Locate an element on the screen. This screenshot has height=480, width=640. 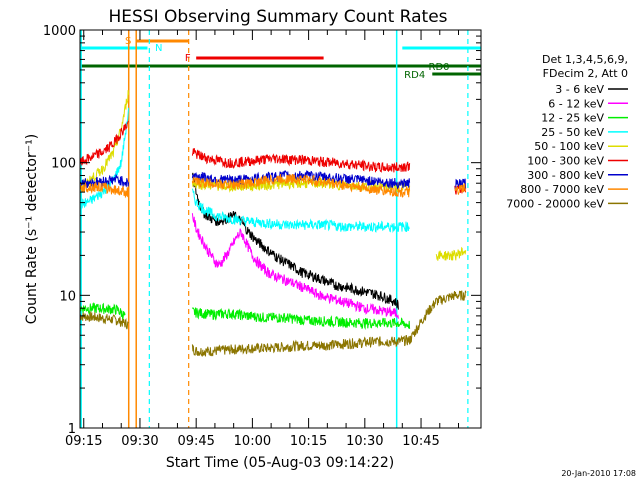
flag-label-rd0: RD0 is located at coordinates (439, 67).